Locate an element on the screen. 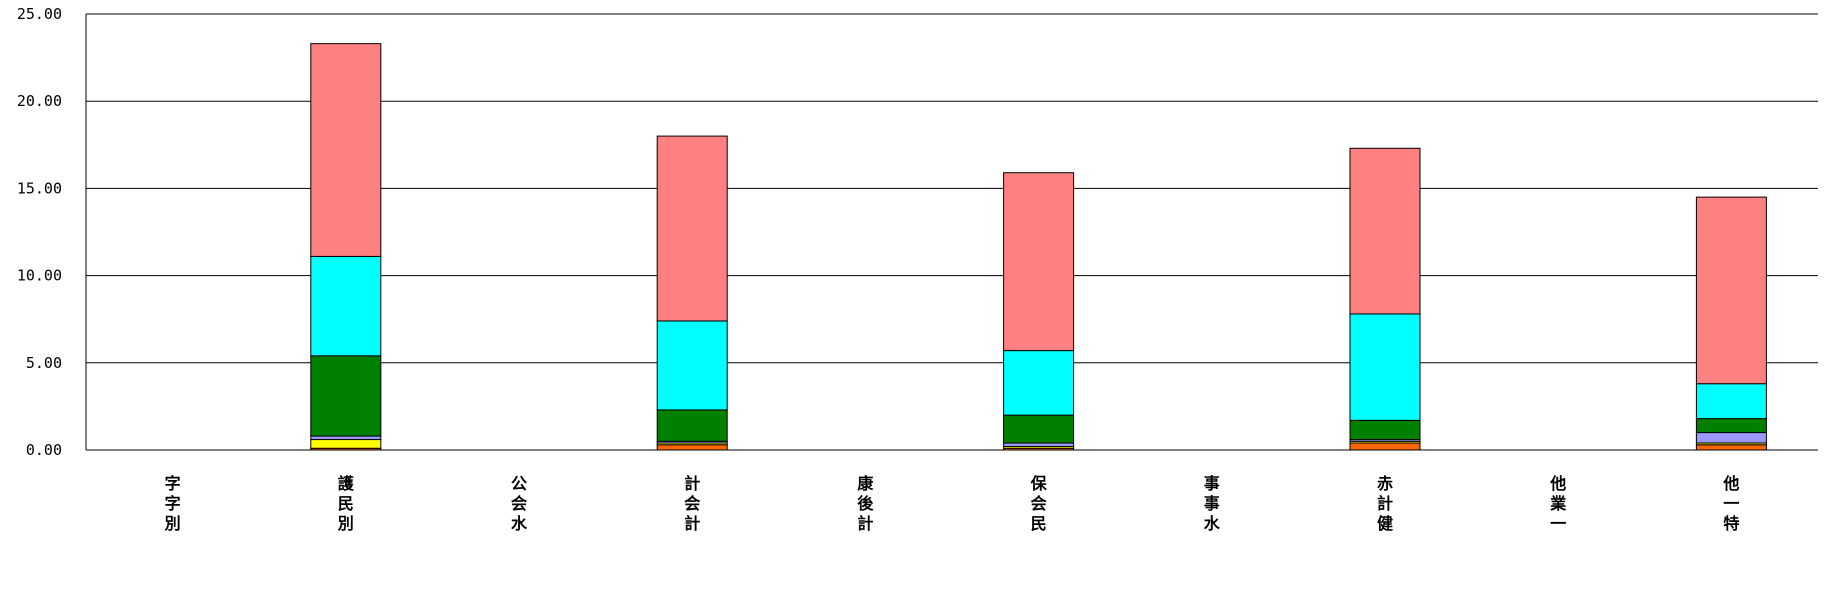  x-tick-label-group: 字字別 is located at coordinates (173, 503).